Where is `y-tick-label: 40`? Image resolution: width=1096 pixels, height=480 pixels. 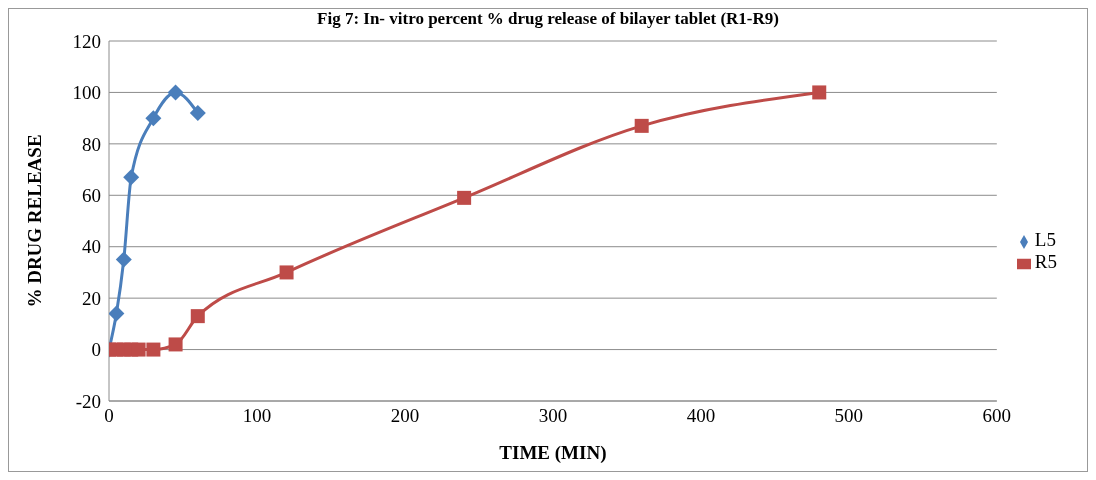 y-tick-label: 40 is located at coordinates (91, 247).